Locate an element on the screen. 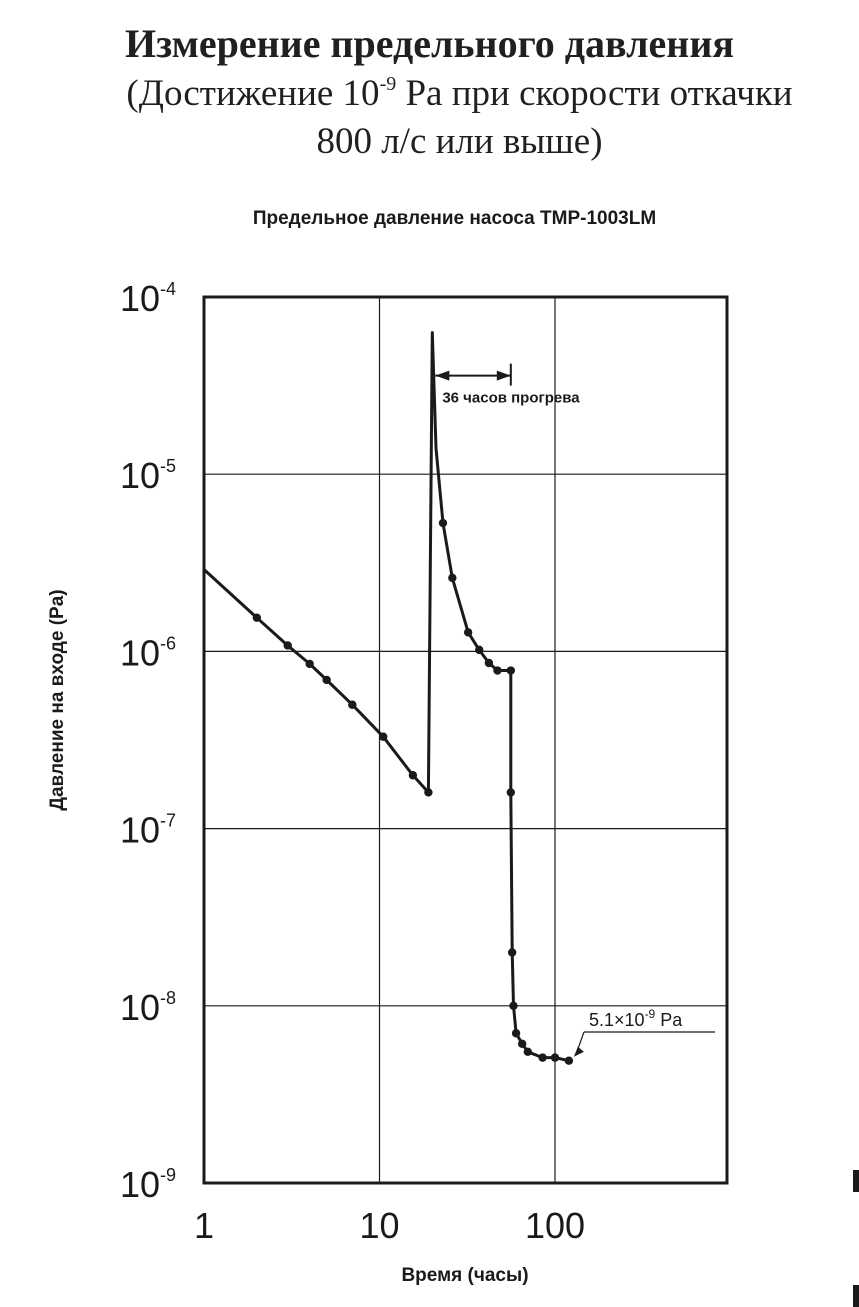 This screenshot has height=1307, width=859. subtitle-exponent: -9 is located at coordinates (388, 84).